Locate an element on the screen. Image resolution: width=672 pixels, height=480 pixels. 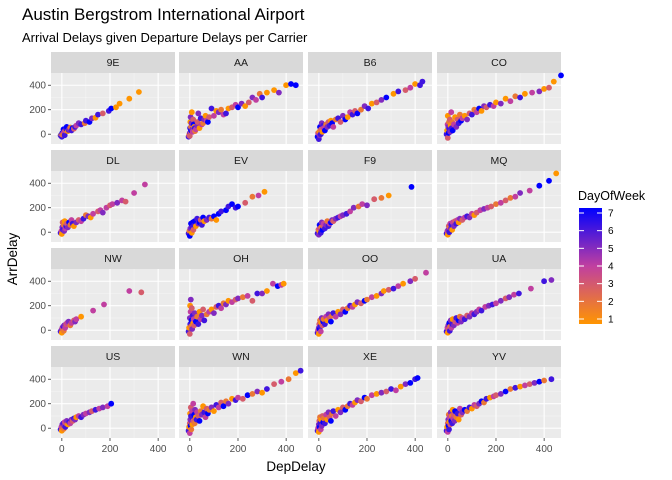
facet-strip-label: OO is located at coordinates (370, 259).